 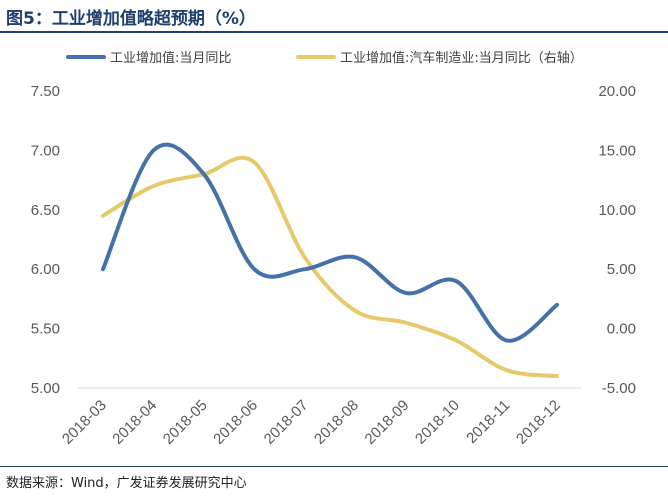 I want to click on y-right-tick-label: 10.00, so click(x=617, y=210).